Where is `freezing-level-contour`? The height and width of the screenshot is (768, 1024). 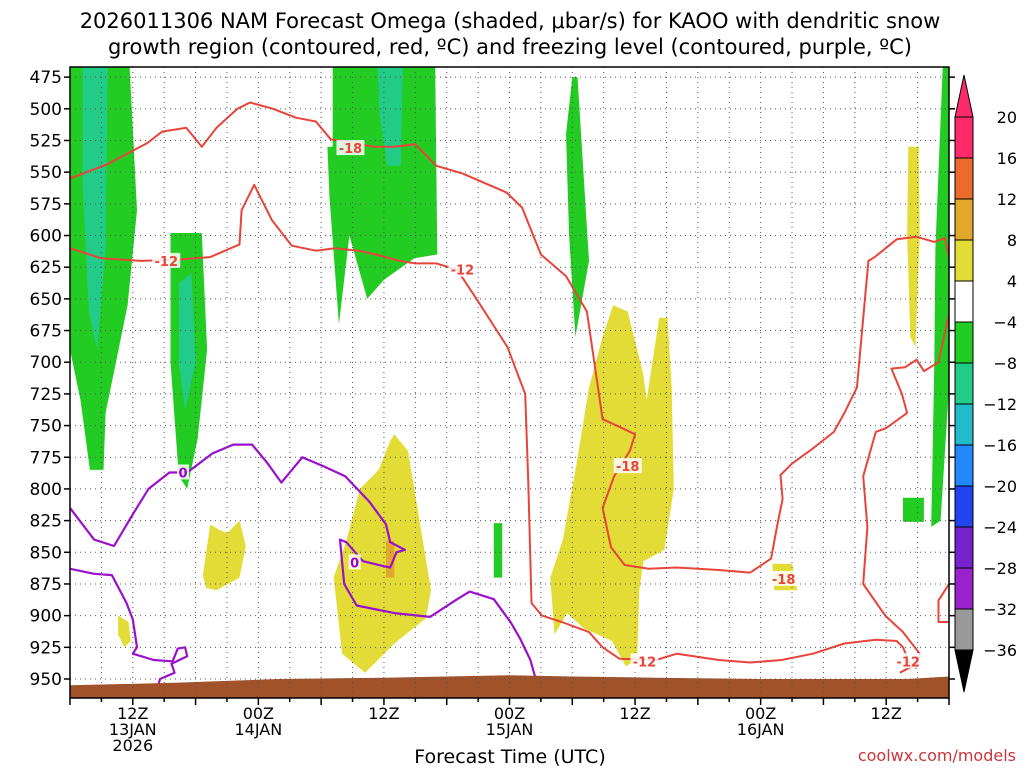
freezing-level-contour is located at coordinates (129, 631).